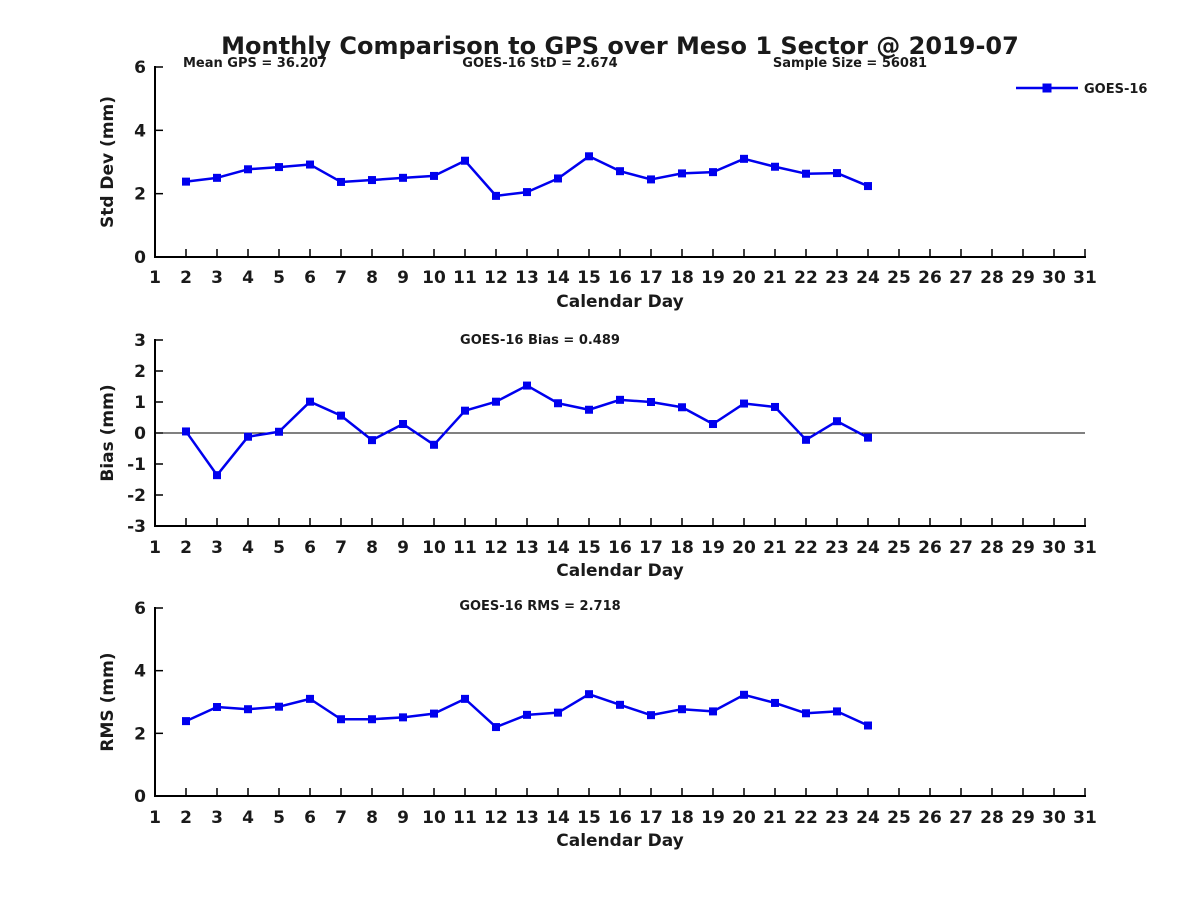  I want to click on annotation-mean-gps: Mean GPS = 36.207, so click(255, 63).